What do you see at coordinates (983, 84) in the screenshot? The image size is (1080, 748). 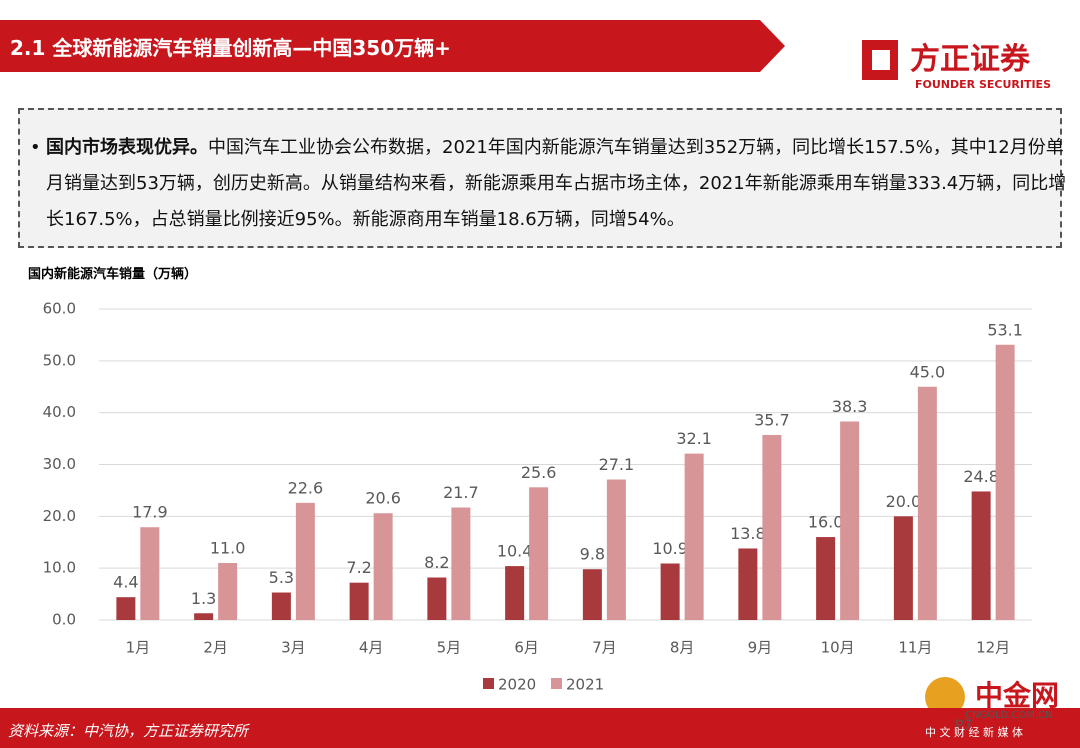 I see `logo-subtitle: FOUNDER SECURITIES` at bounding box center [983, 84].